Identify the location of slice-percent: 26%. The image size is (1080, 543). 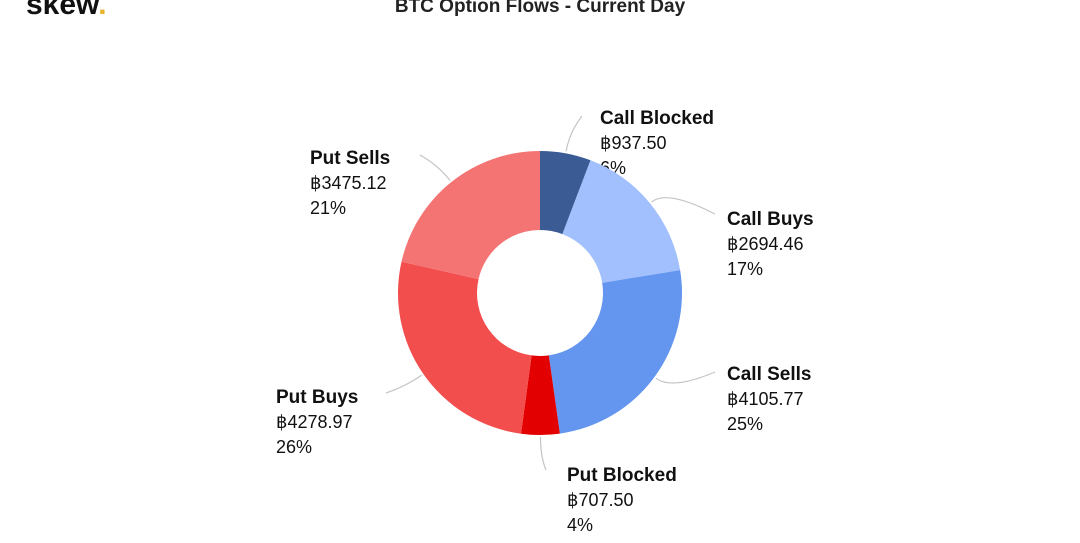
(294, 447).